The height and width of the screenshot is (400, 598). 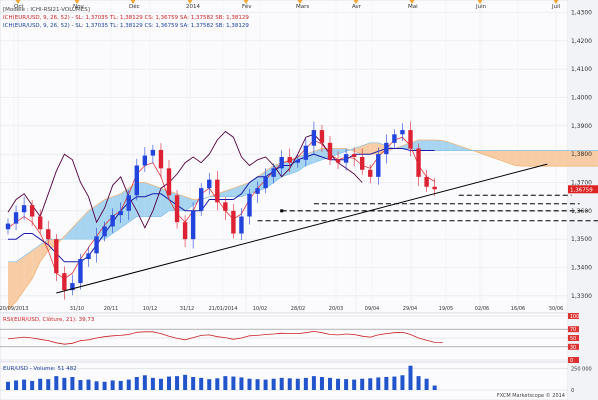 I want to click on month-label: Juil, so click(x=556, y=7).